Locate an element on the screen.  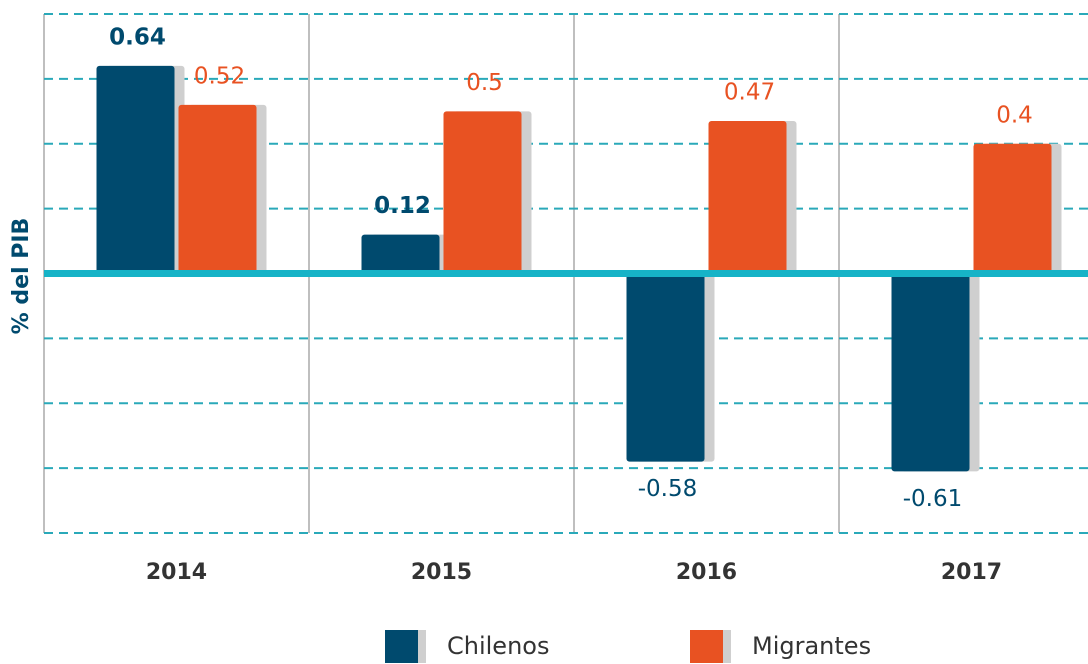
value-label: 0.5 is located at coordinates (484, 83).